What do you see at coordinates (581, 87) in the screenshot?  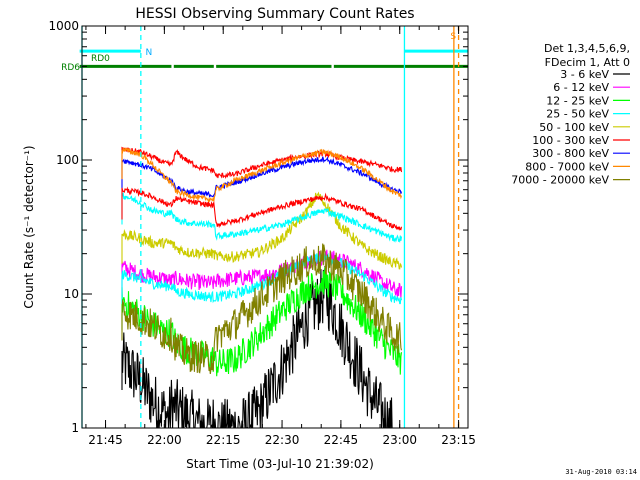 I see `legend-label-1: 6 - 12 keV` at bounding box center [581, 87].